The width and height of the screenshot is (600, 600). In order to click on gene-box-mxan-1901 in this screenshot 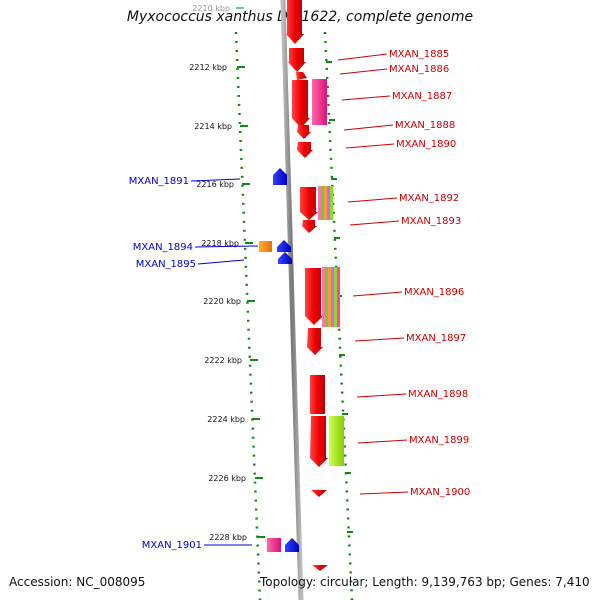, I will do `click(274, 545)`.